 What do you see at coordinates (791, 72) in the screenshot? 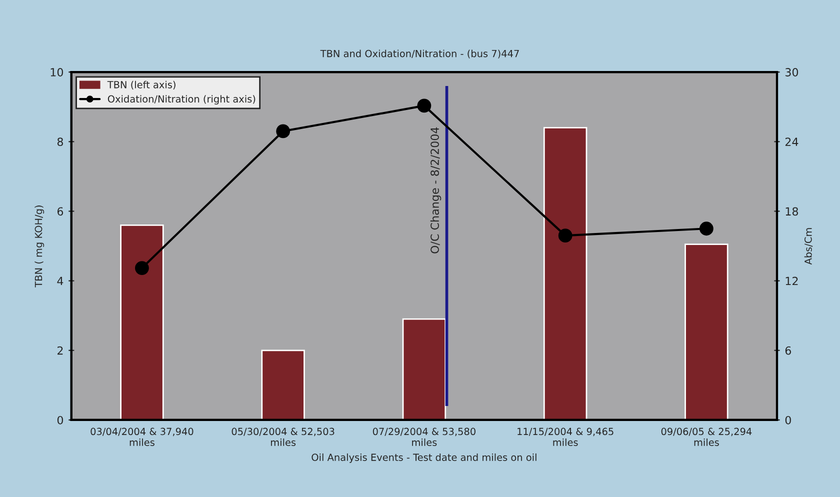
I see `y2-tick-label: 30` at bounding box center [791, 72].